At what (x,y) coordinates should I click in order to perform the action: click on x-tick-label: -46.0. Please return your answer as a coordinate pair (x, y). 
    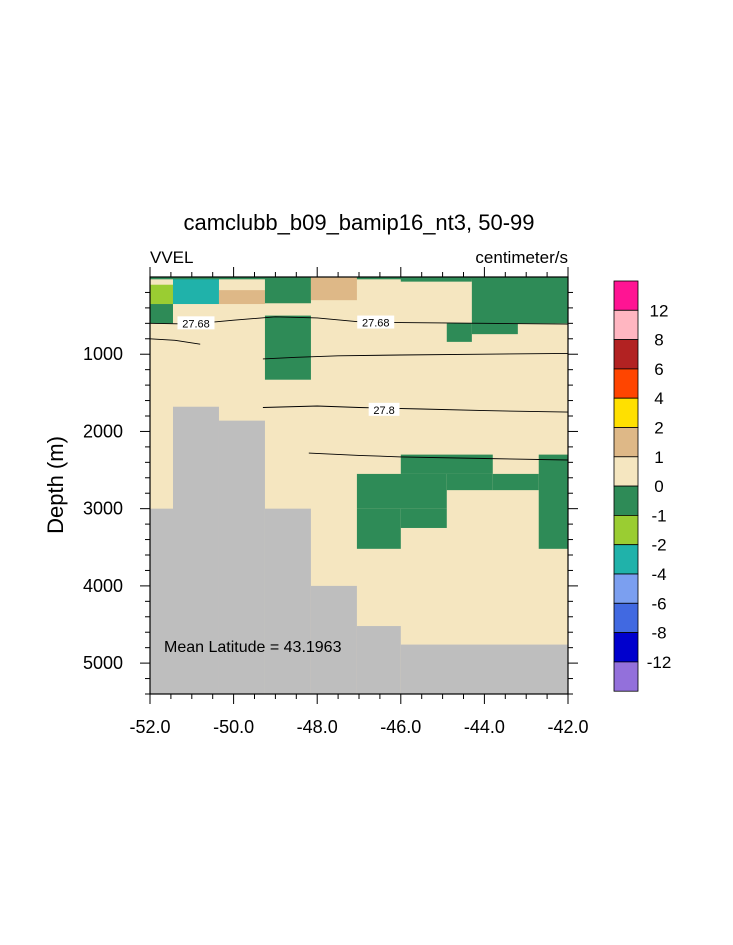
    Looking at the image, I should click on (400, 727).